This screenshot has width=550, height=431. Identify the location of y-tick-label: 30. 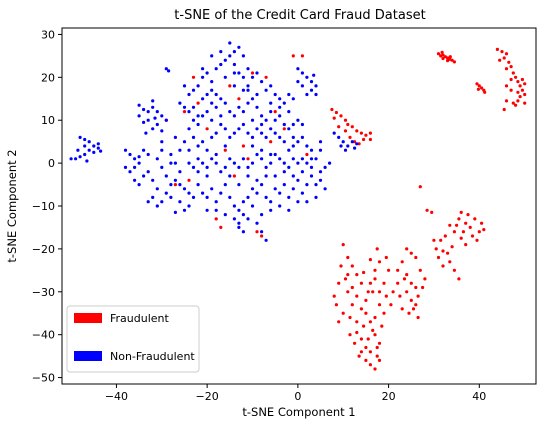
(48, 34).